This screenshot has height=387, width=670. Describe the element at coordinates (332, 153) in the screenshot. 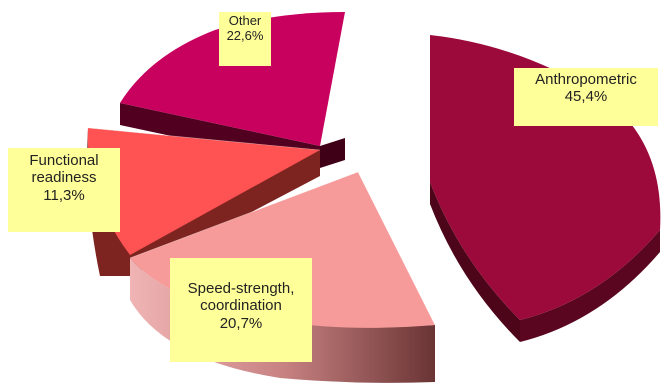

I see `slice-other-side-right` at that location.